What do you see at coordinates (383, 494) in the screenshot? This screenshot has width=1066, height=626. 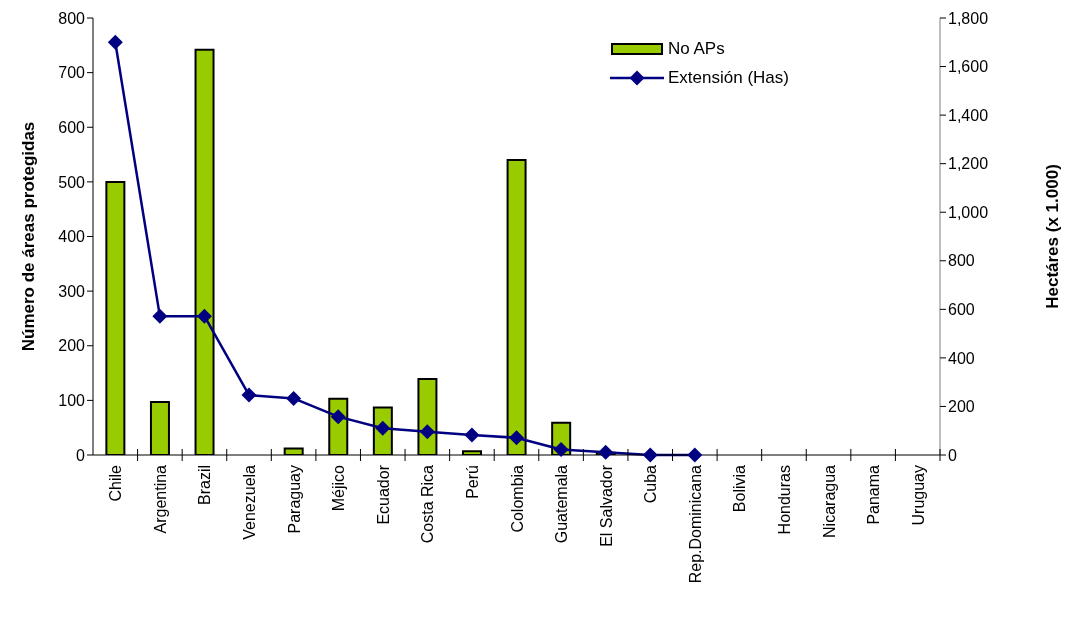 I see `x-tick-label: Ecuador` at bounding box center [383, 494].